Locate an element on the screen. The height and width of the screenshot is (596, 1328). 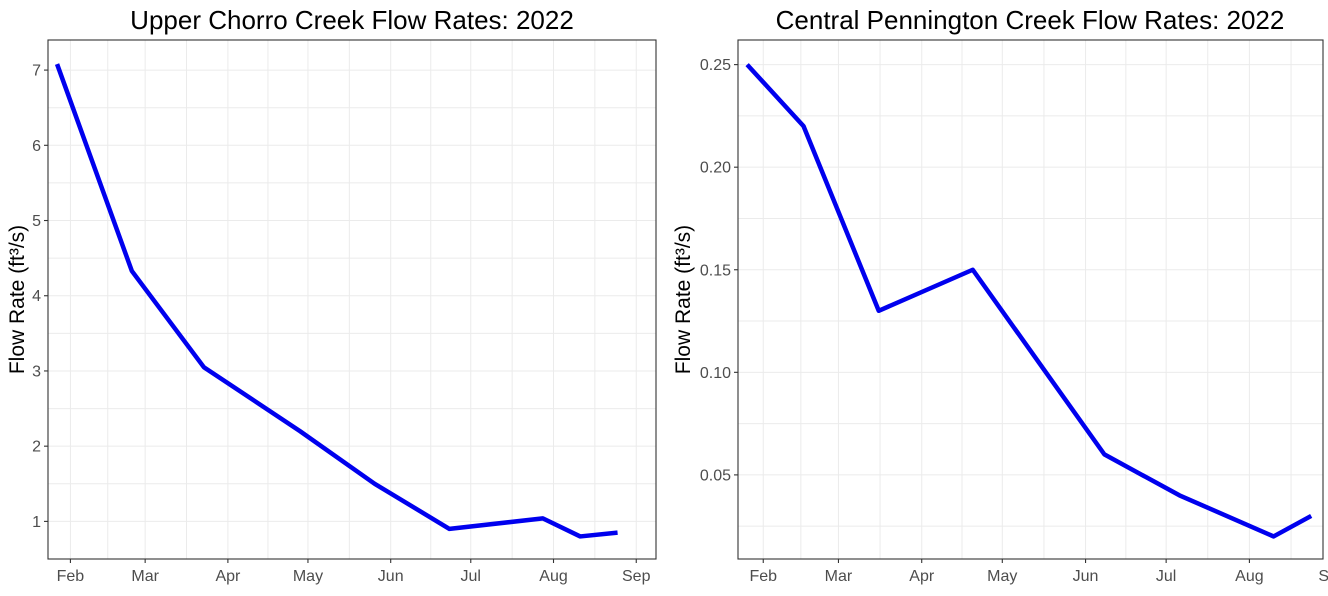
y-tick-label: 4 is located at coordinates (36, 296).